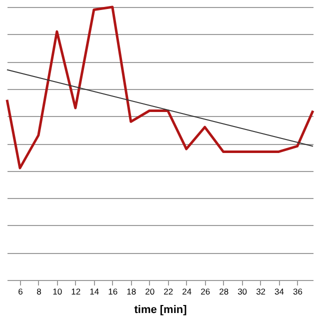 The image size is (320, 320). I want to click on x-tick-label: 34, so click(279, 291).